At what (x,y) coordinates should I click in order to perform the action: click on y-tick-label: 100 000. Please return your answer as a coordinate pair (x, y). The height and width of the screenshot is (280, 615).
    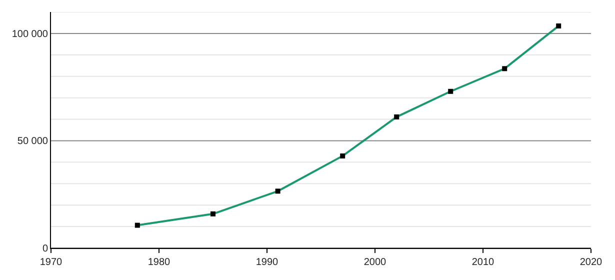
    Looking at the image, I should click on (30, 34).